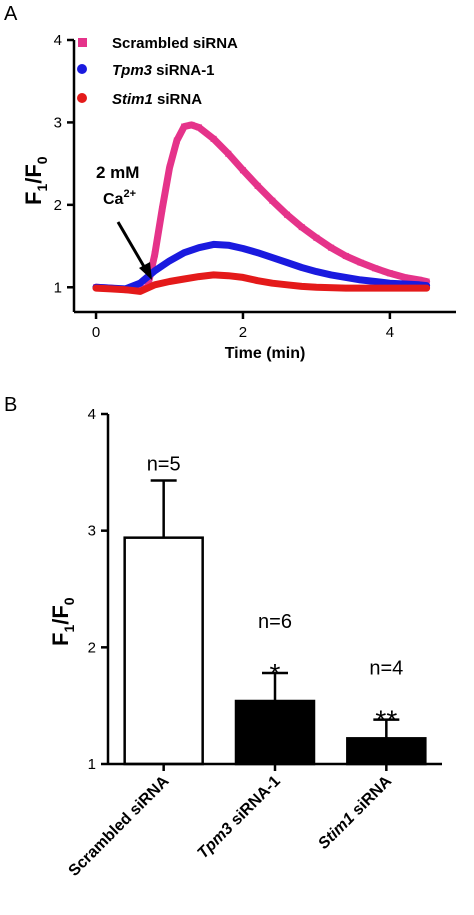  Describe the element at coordinates (275, 622) in the screenshot. I see `n-label: n=6` at that location.